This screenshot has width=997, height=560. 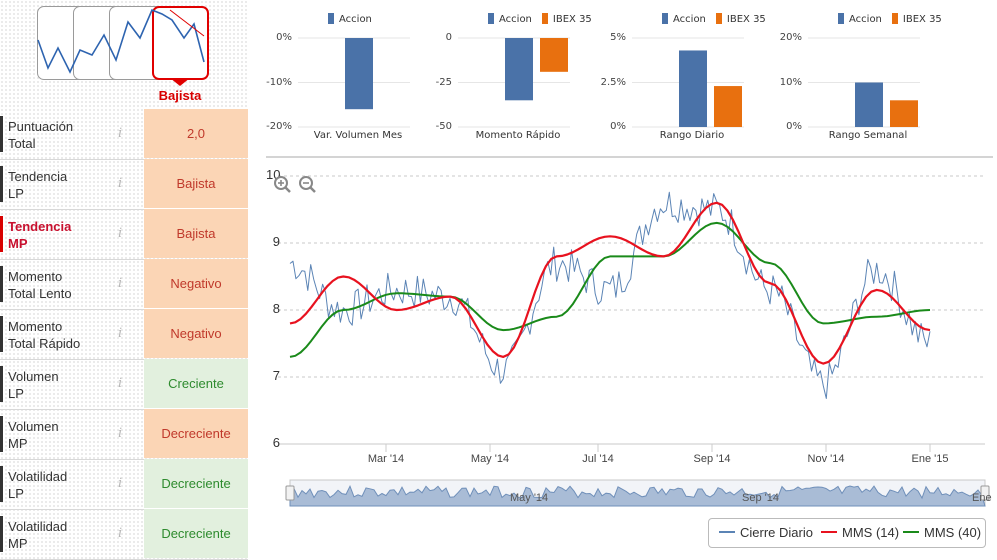 I want to click on mini-axis-tick: 10%, so click(x=790, y=82).